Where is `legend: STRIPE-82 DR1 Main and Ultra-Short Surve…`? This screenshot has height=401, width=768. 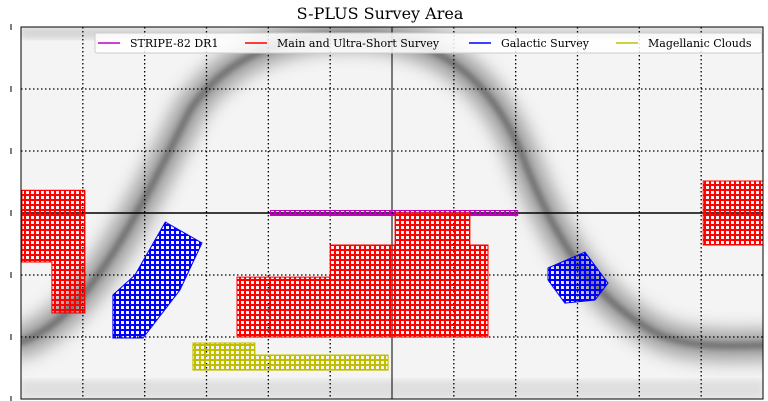
legend: STRIPE-82 DR1 Main and Ultra-Short Surve… is located at coordinates (428, 43).